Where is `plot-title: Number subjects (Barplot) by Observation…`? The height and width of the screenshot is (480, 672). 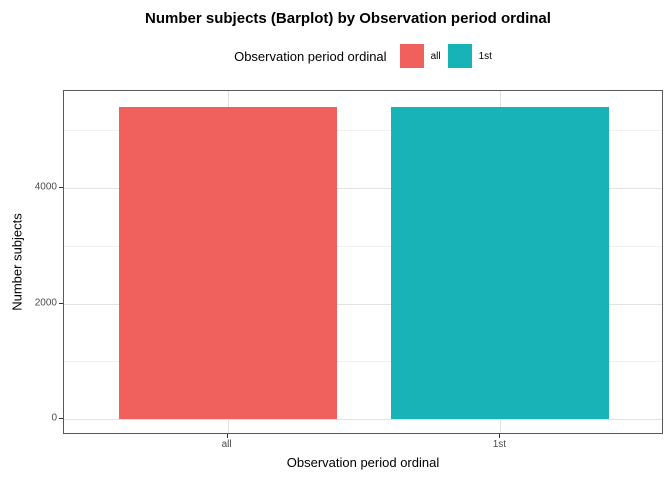
plot-title: Number subjects (Barplot) by Observation… is located at coordinates (348, 18).